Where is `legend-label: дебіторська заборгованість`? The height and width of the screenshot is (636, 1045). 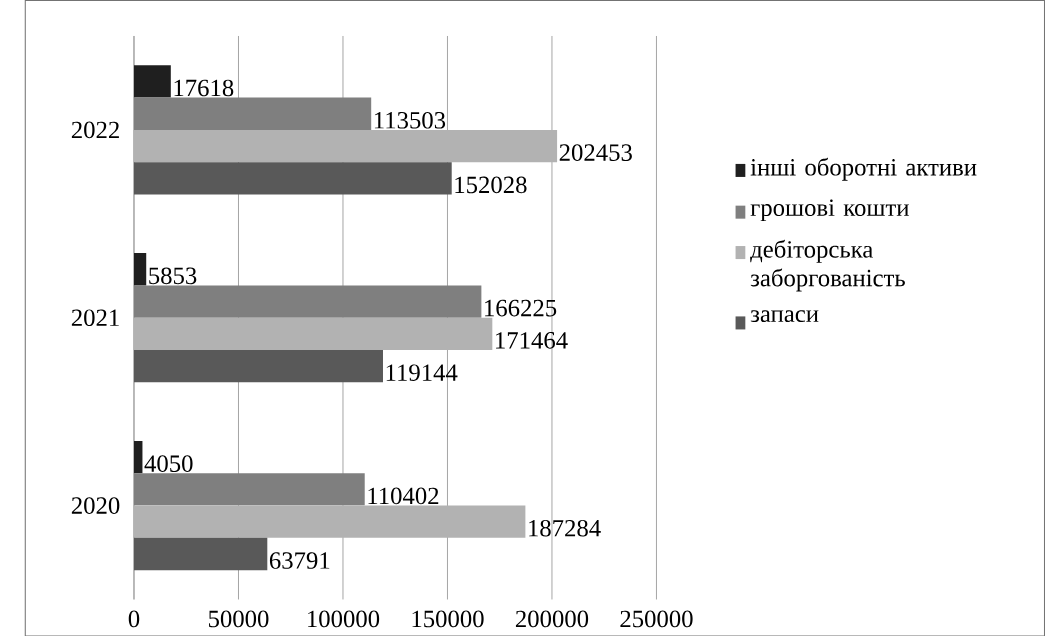
legend-label: дебіторська заборгованість is located at coordinates (827, 265).